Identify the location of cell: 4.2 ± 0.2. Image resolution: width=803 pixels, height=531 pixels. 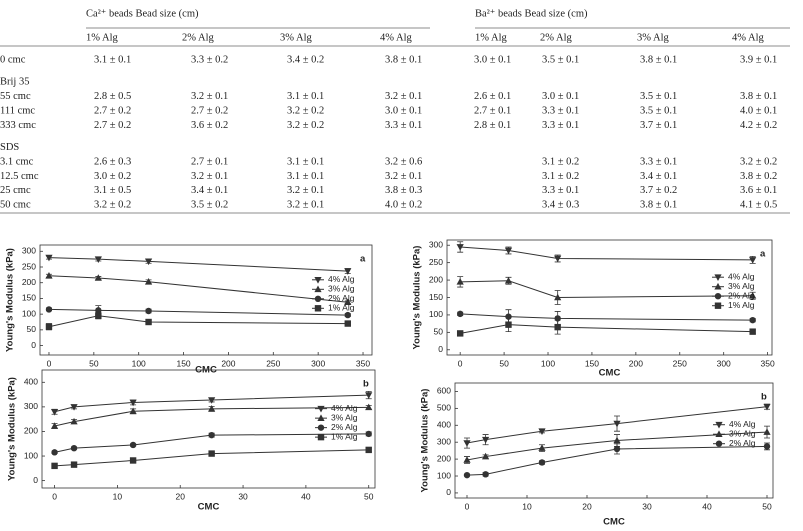
(758, 125).